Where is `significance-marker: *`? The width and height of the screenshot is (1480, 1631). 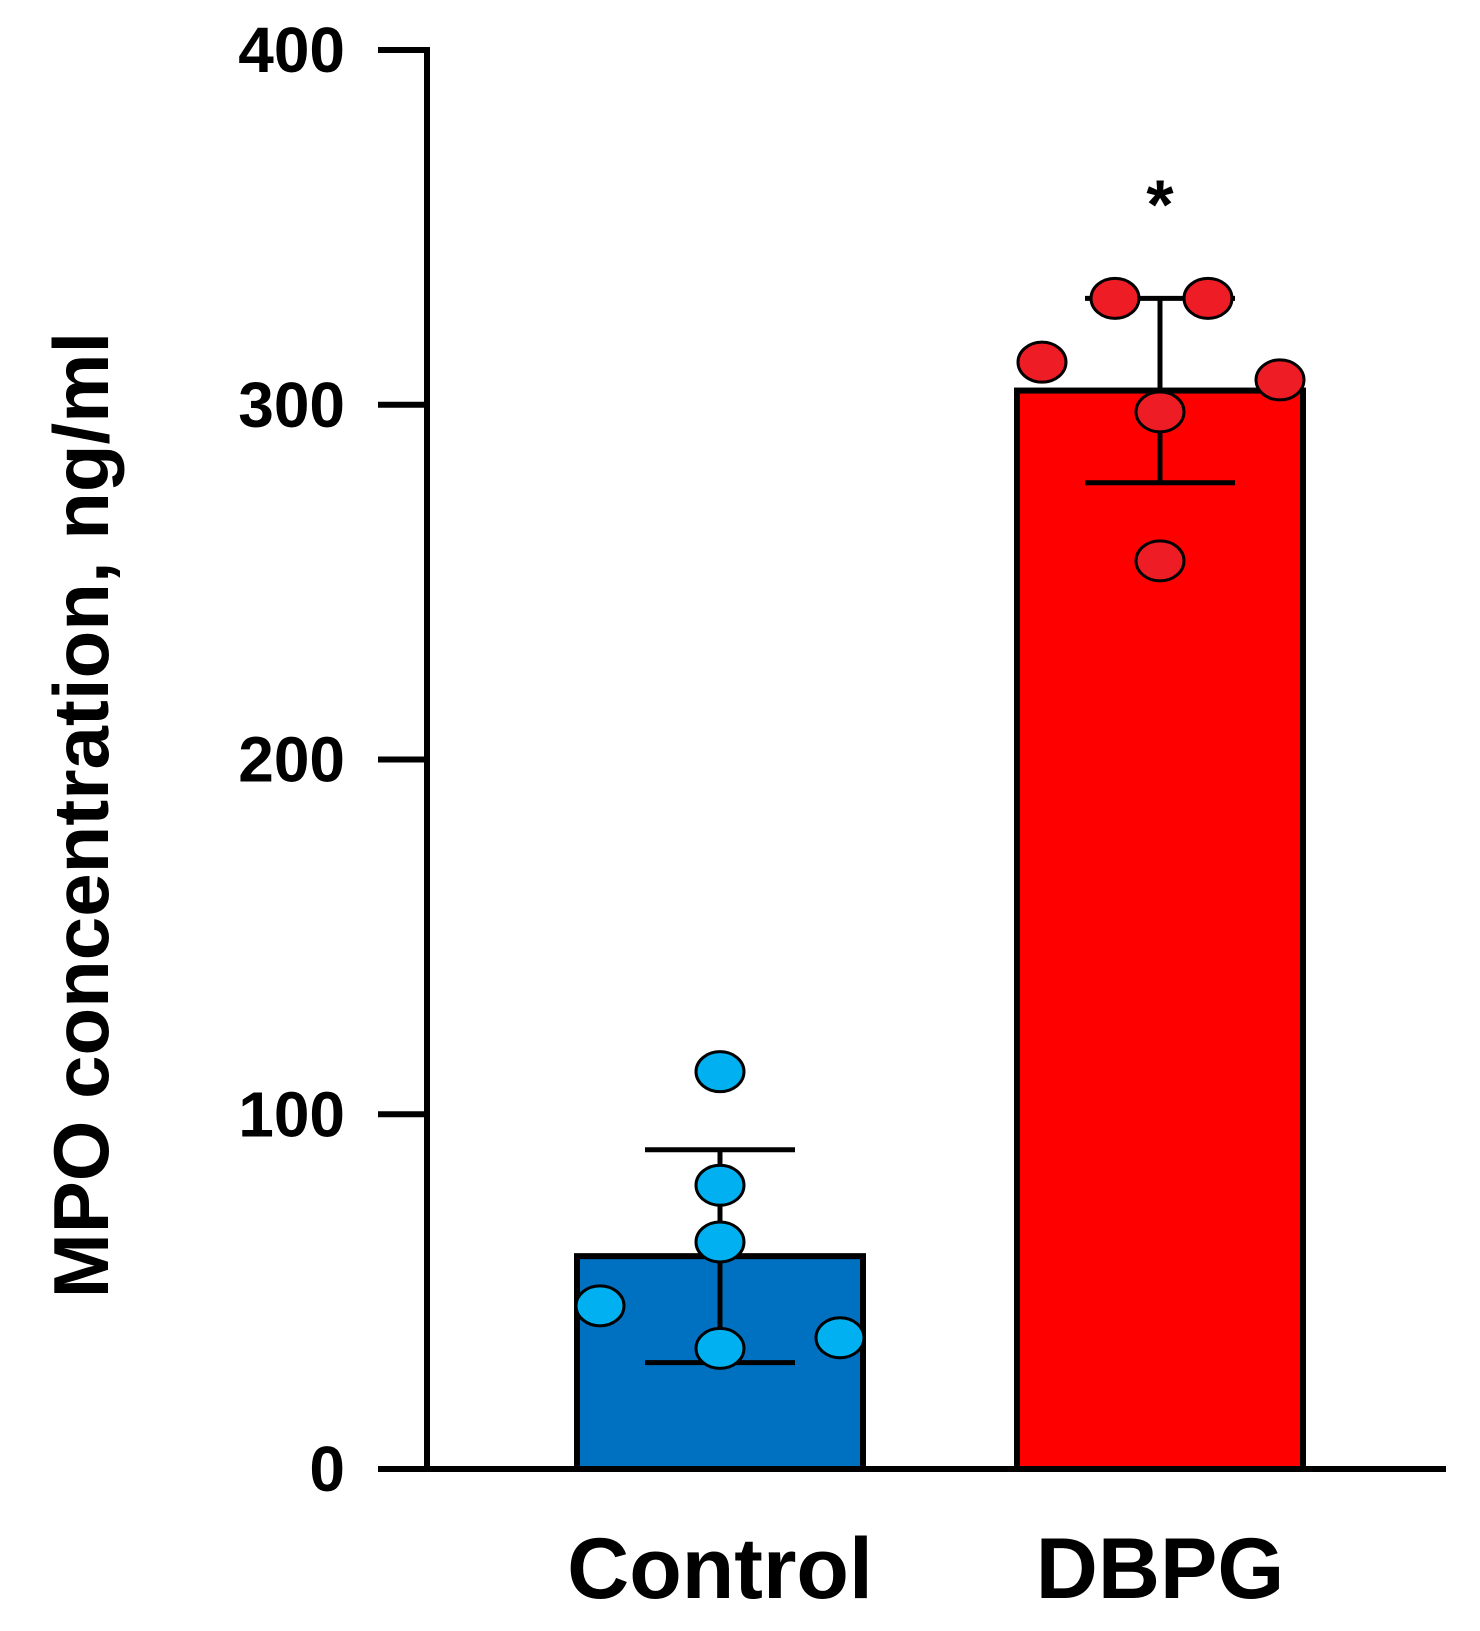 significance-marker: * is located at coordinates (1160, 204).